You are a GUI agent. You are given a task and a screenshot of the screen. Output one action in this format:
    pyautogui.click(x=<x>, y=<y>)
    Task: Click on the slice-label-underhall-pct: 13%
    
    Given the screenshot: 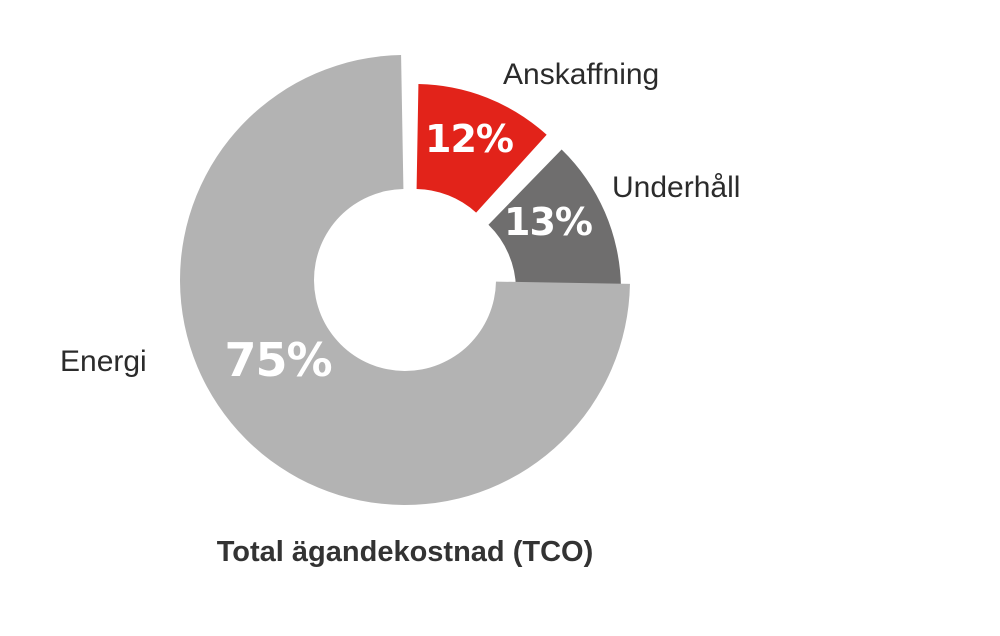 What is the action you would take?
    pyautogui.click(x=548, y=222)
    